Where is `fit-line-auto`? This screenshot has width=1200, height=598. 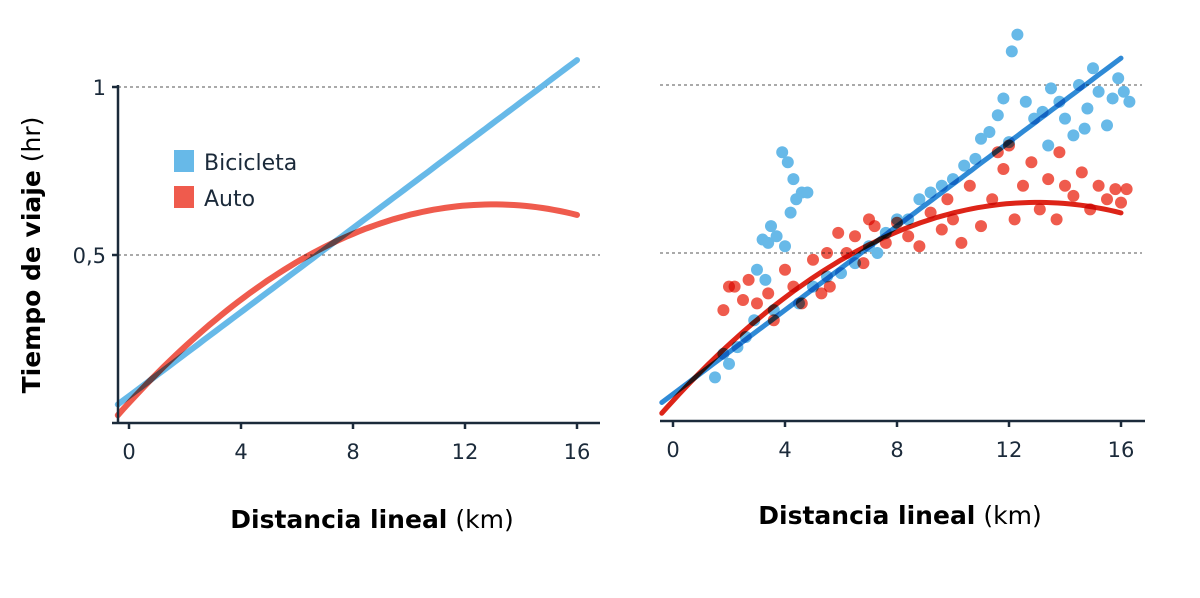 fit-line-auto is located at coordinates (891, 307).